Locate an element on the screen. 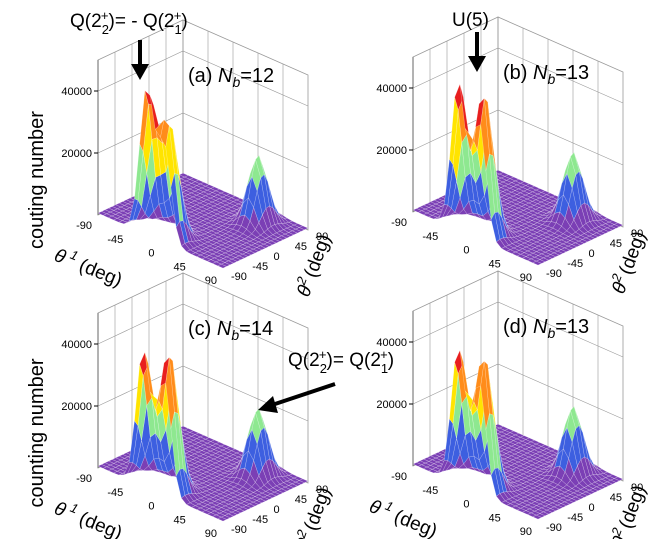 The image size is (665, 539). annotation-q-minus: Q(22+)= - Q(21+) is located at coordinates (129, 44).